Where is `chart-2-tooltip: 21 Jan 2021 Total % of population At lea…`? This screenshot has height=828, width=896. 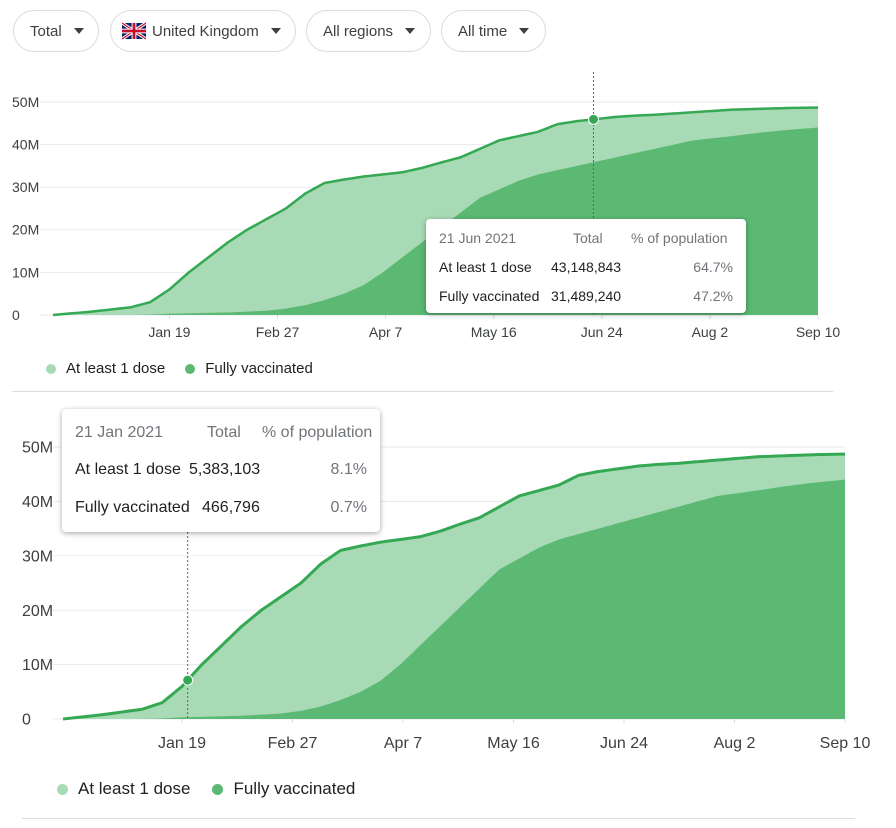 chart-2-tooltip: 21 Jan 2021 Total % of population At lea… is located at coordinates (221, 470).